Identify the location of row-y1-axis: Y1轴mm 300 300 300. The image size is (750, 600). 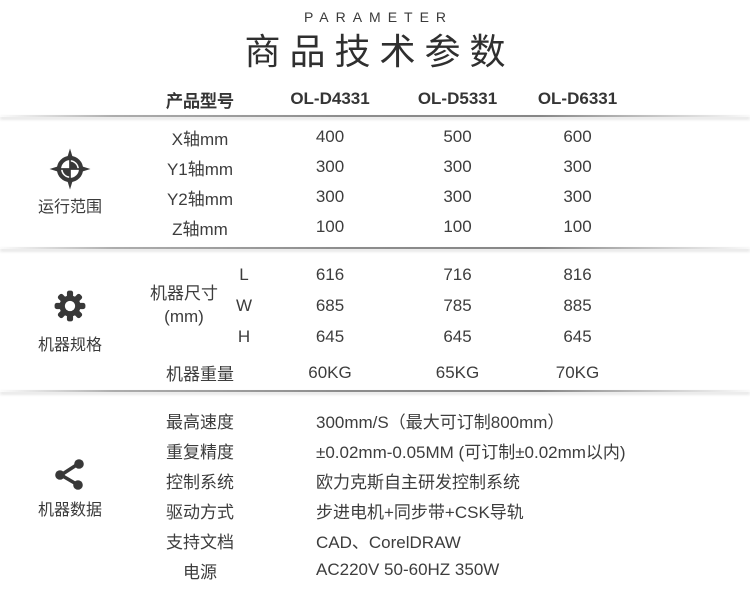
(445, 167).